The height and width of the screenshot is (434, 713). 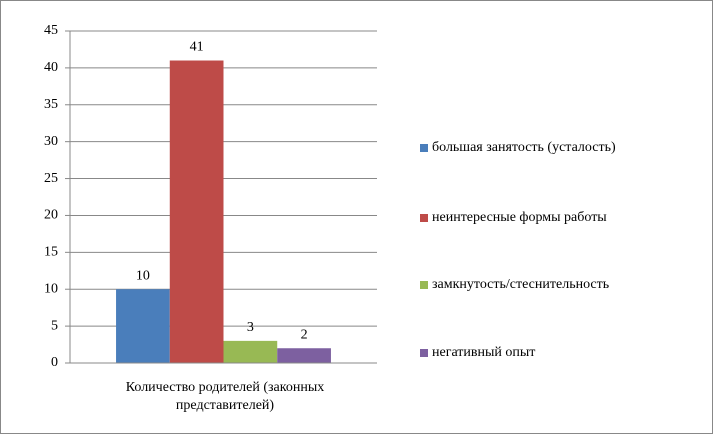 What do you see at coordinates (483, 352) in the screenshot?
I see `legend-label: негативный опыт` at bounding box center [483, 352].